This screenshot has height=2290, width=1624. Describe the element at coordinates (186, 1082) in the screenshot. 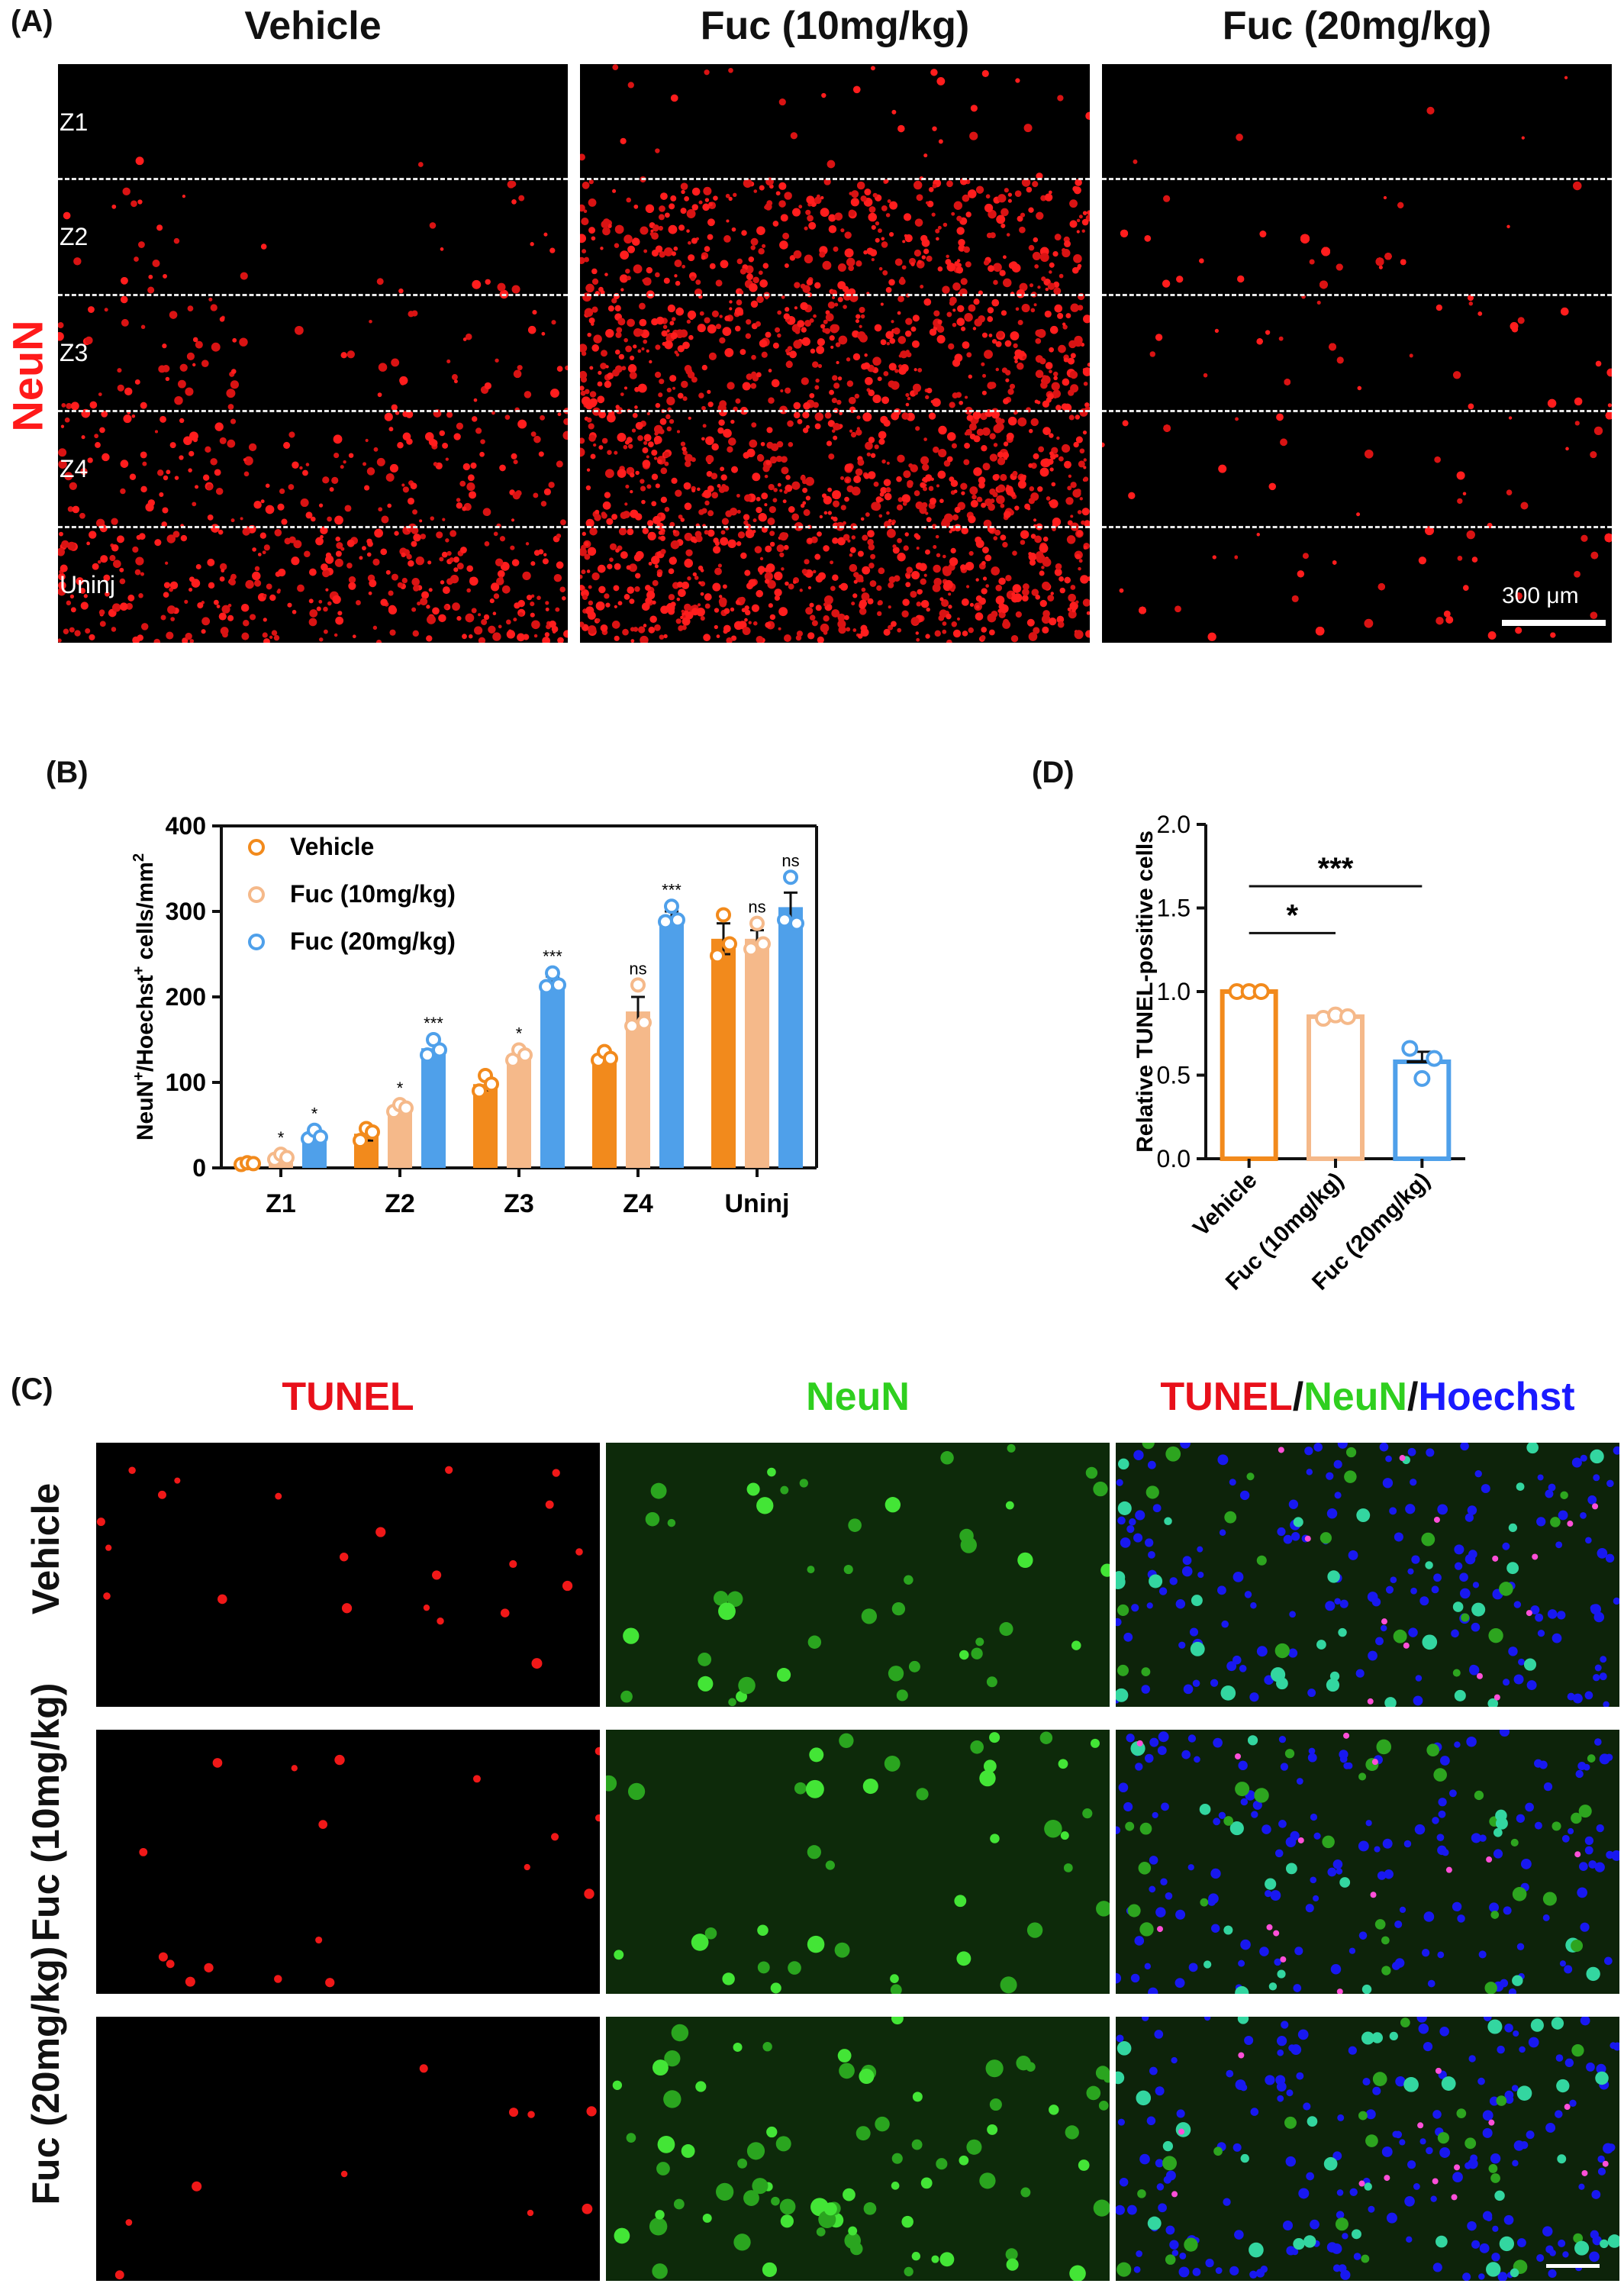

I see `y-tick-label: 100` at that location.